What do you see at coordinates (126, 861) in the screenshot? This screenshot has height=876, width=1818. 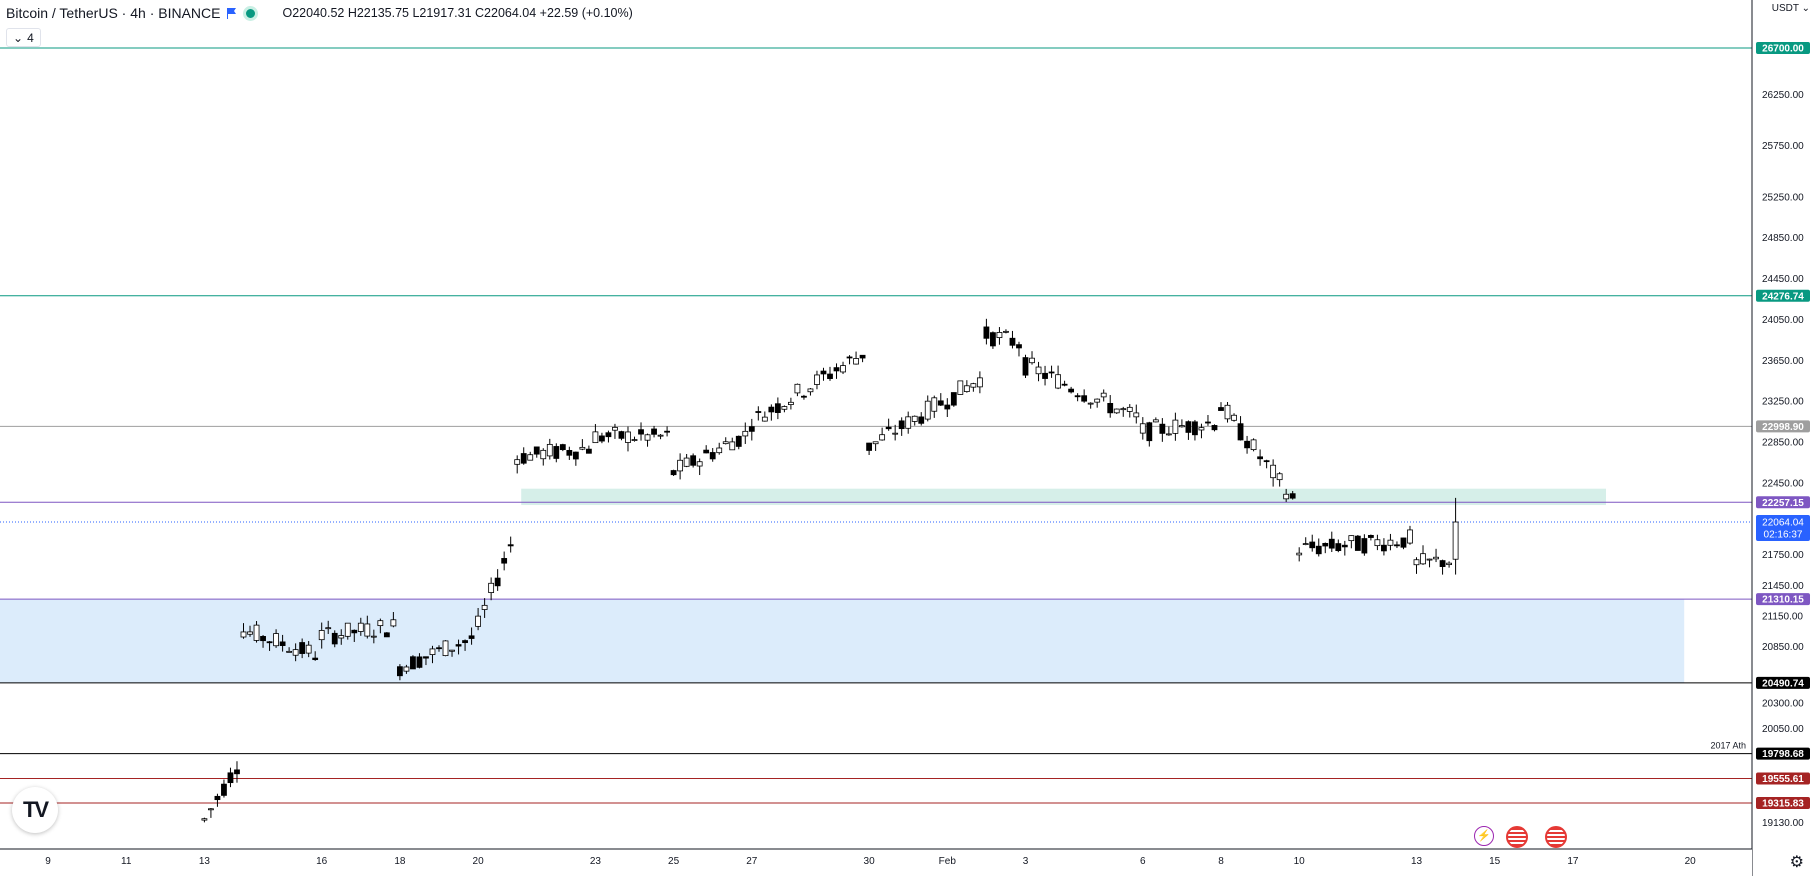 I see `time-tick-label: 11` at bounding box center [126, 861].